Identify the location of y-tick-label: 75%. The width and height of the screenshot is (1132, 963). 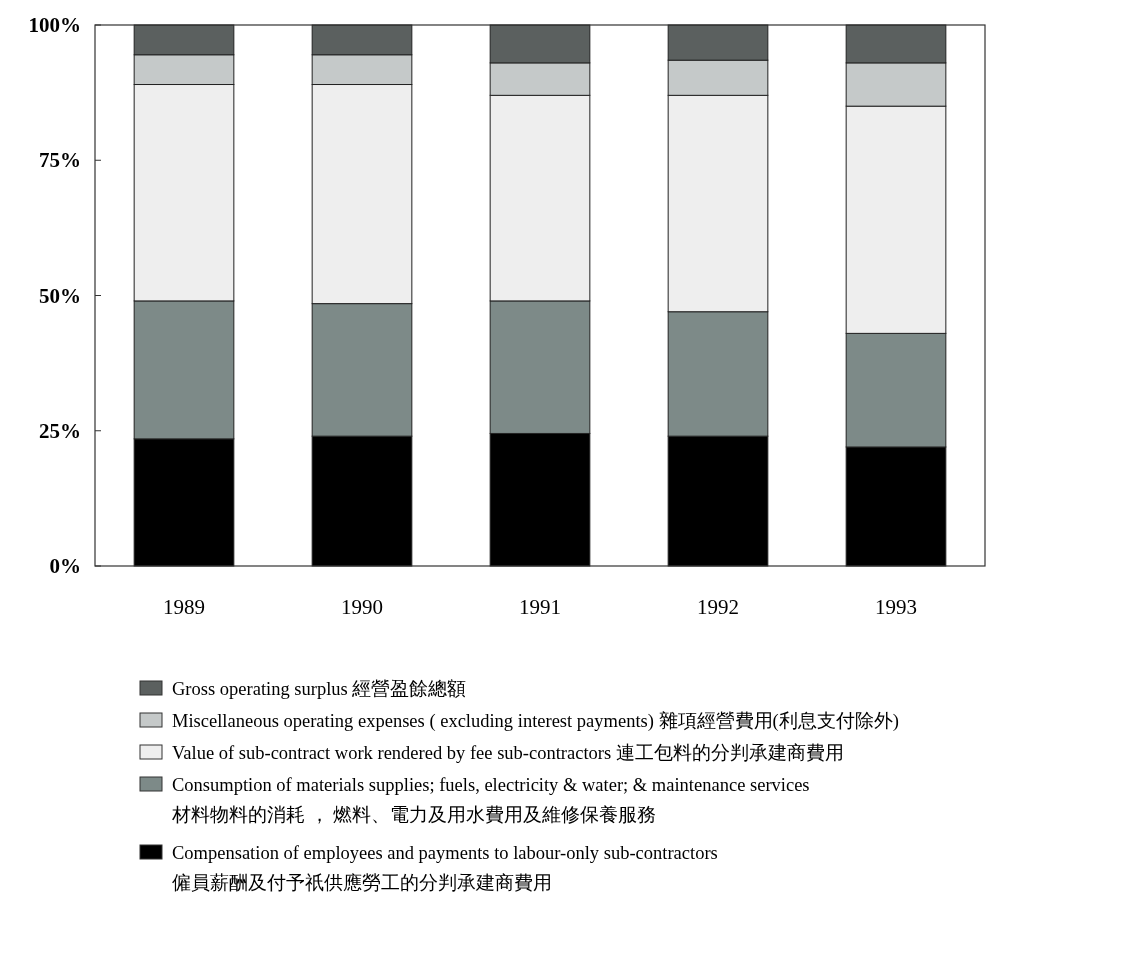
(60, 160).